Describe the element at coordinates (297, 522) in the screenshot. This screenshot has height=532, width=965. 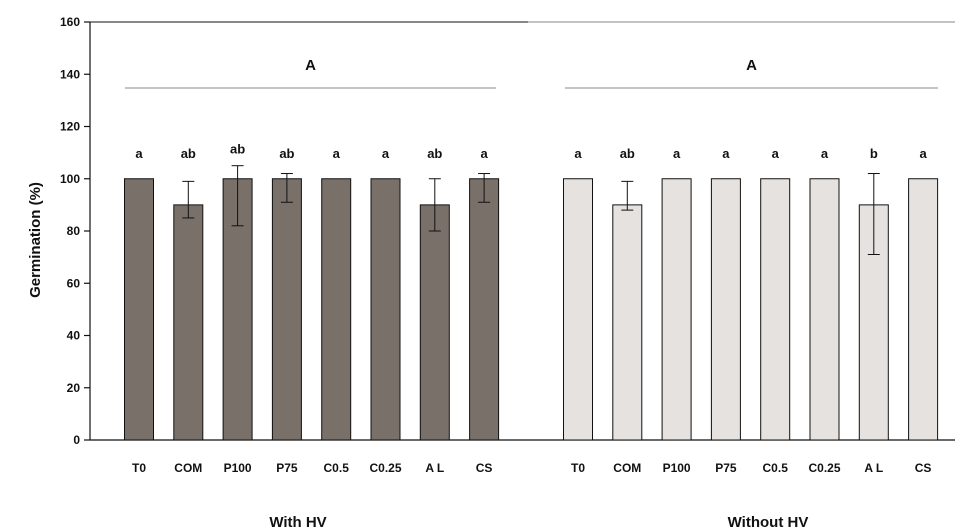
I see `panel-label: With HV` at that location.